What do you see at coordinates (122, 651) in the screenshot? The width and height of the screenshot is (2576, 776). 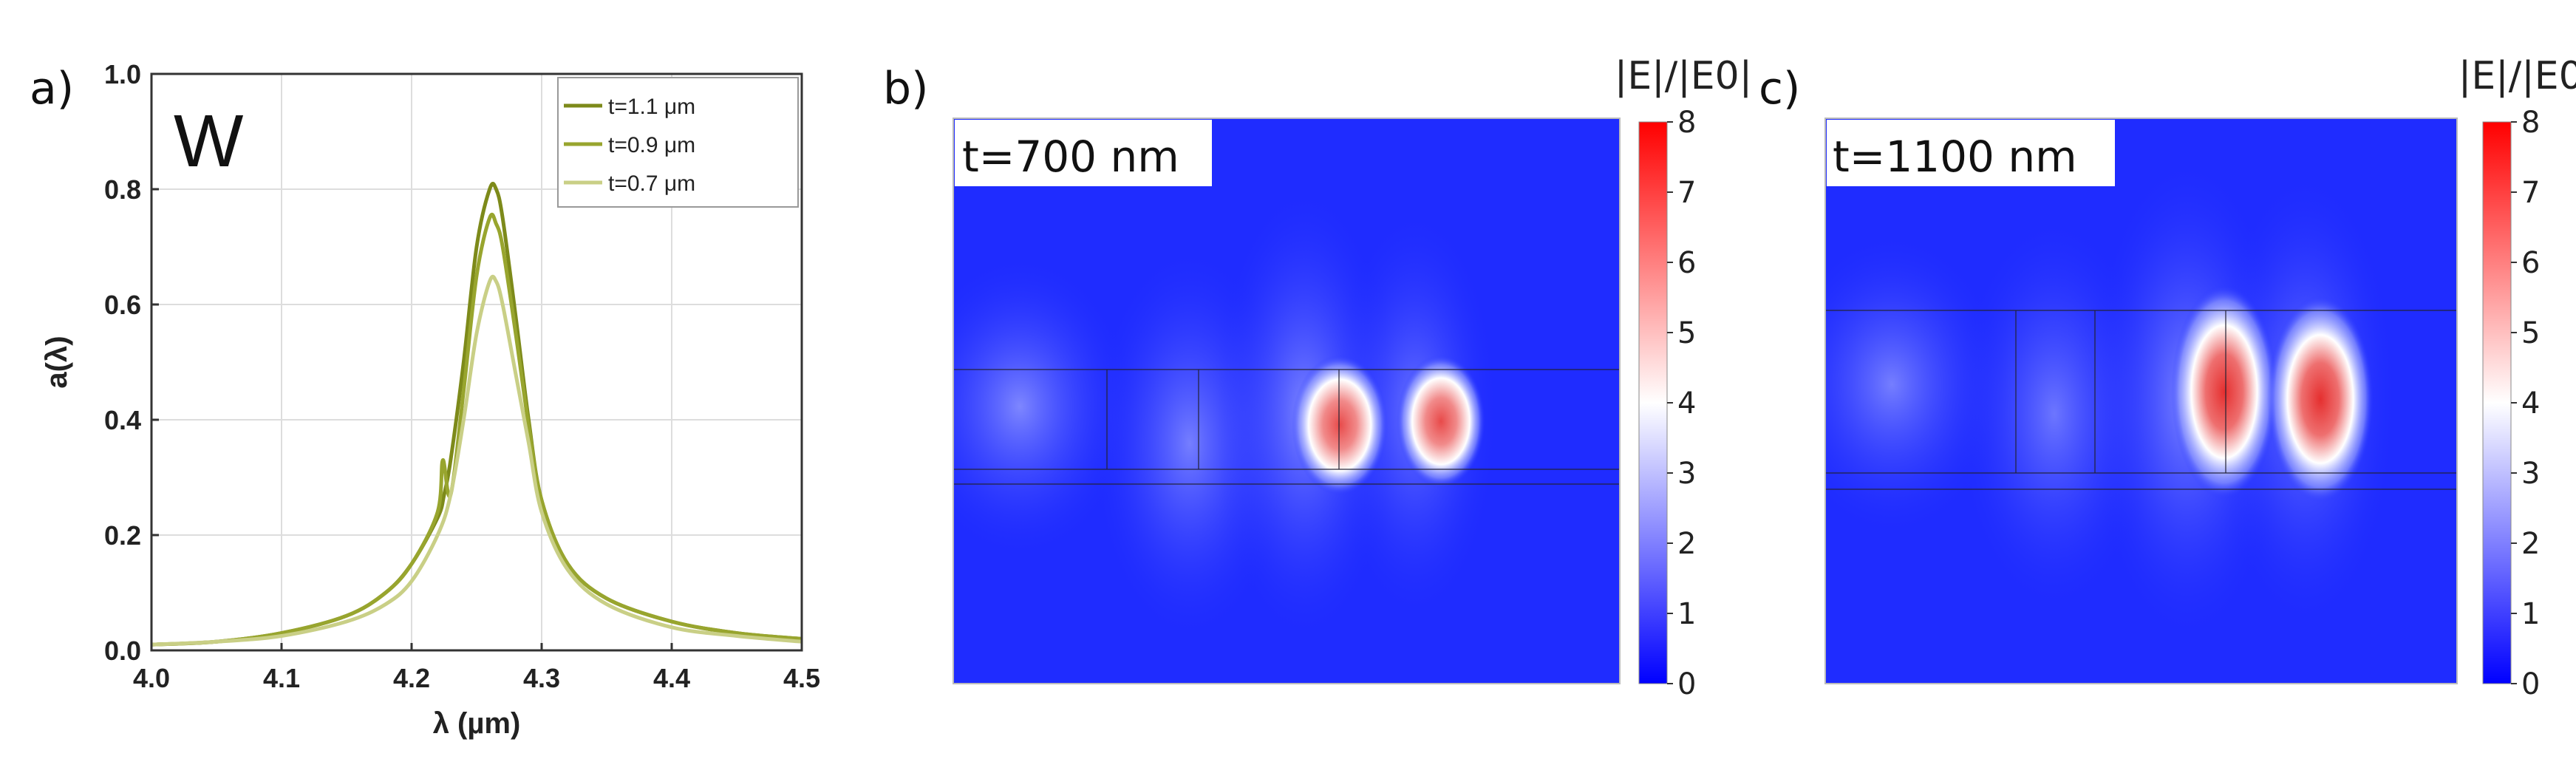 I see `y-tick-label: 0.0` at bounding box center [122, 651].